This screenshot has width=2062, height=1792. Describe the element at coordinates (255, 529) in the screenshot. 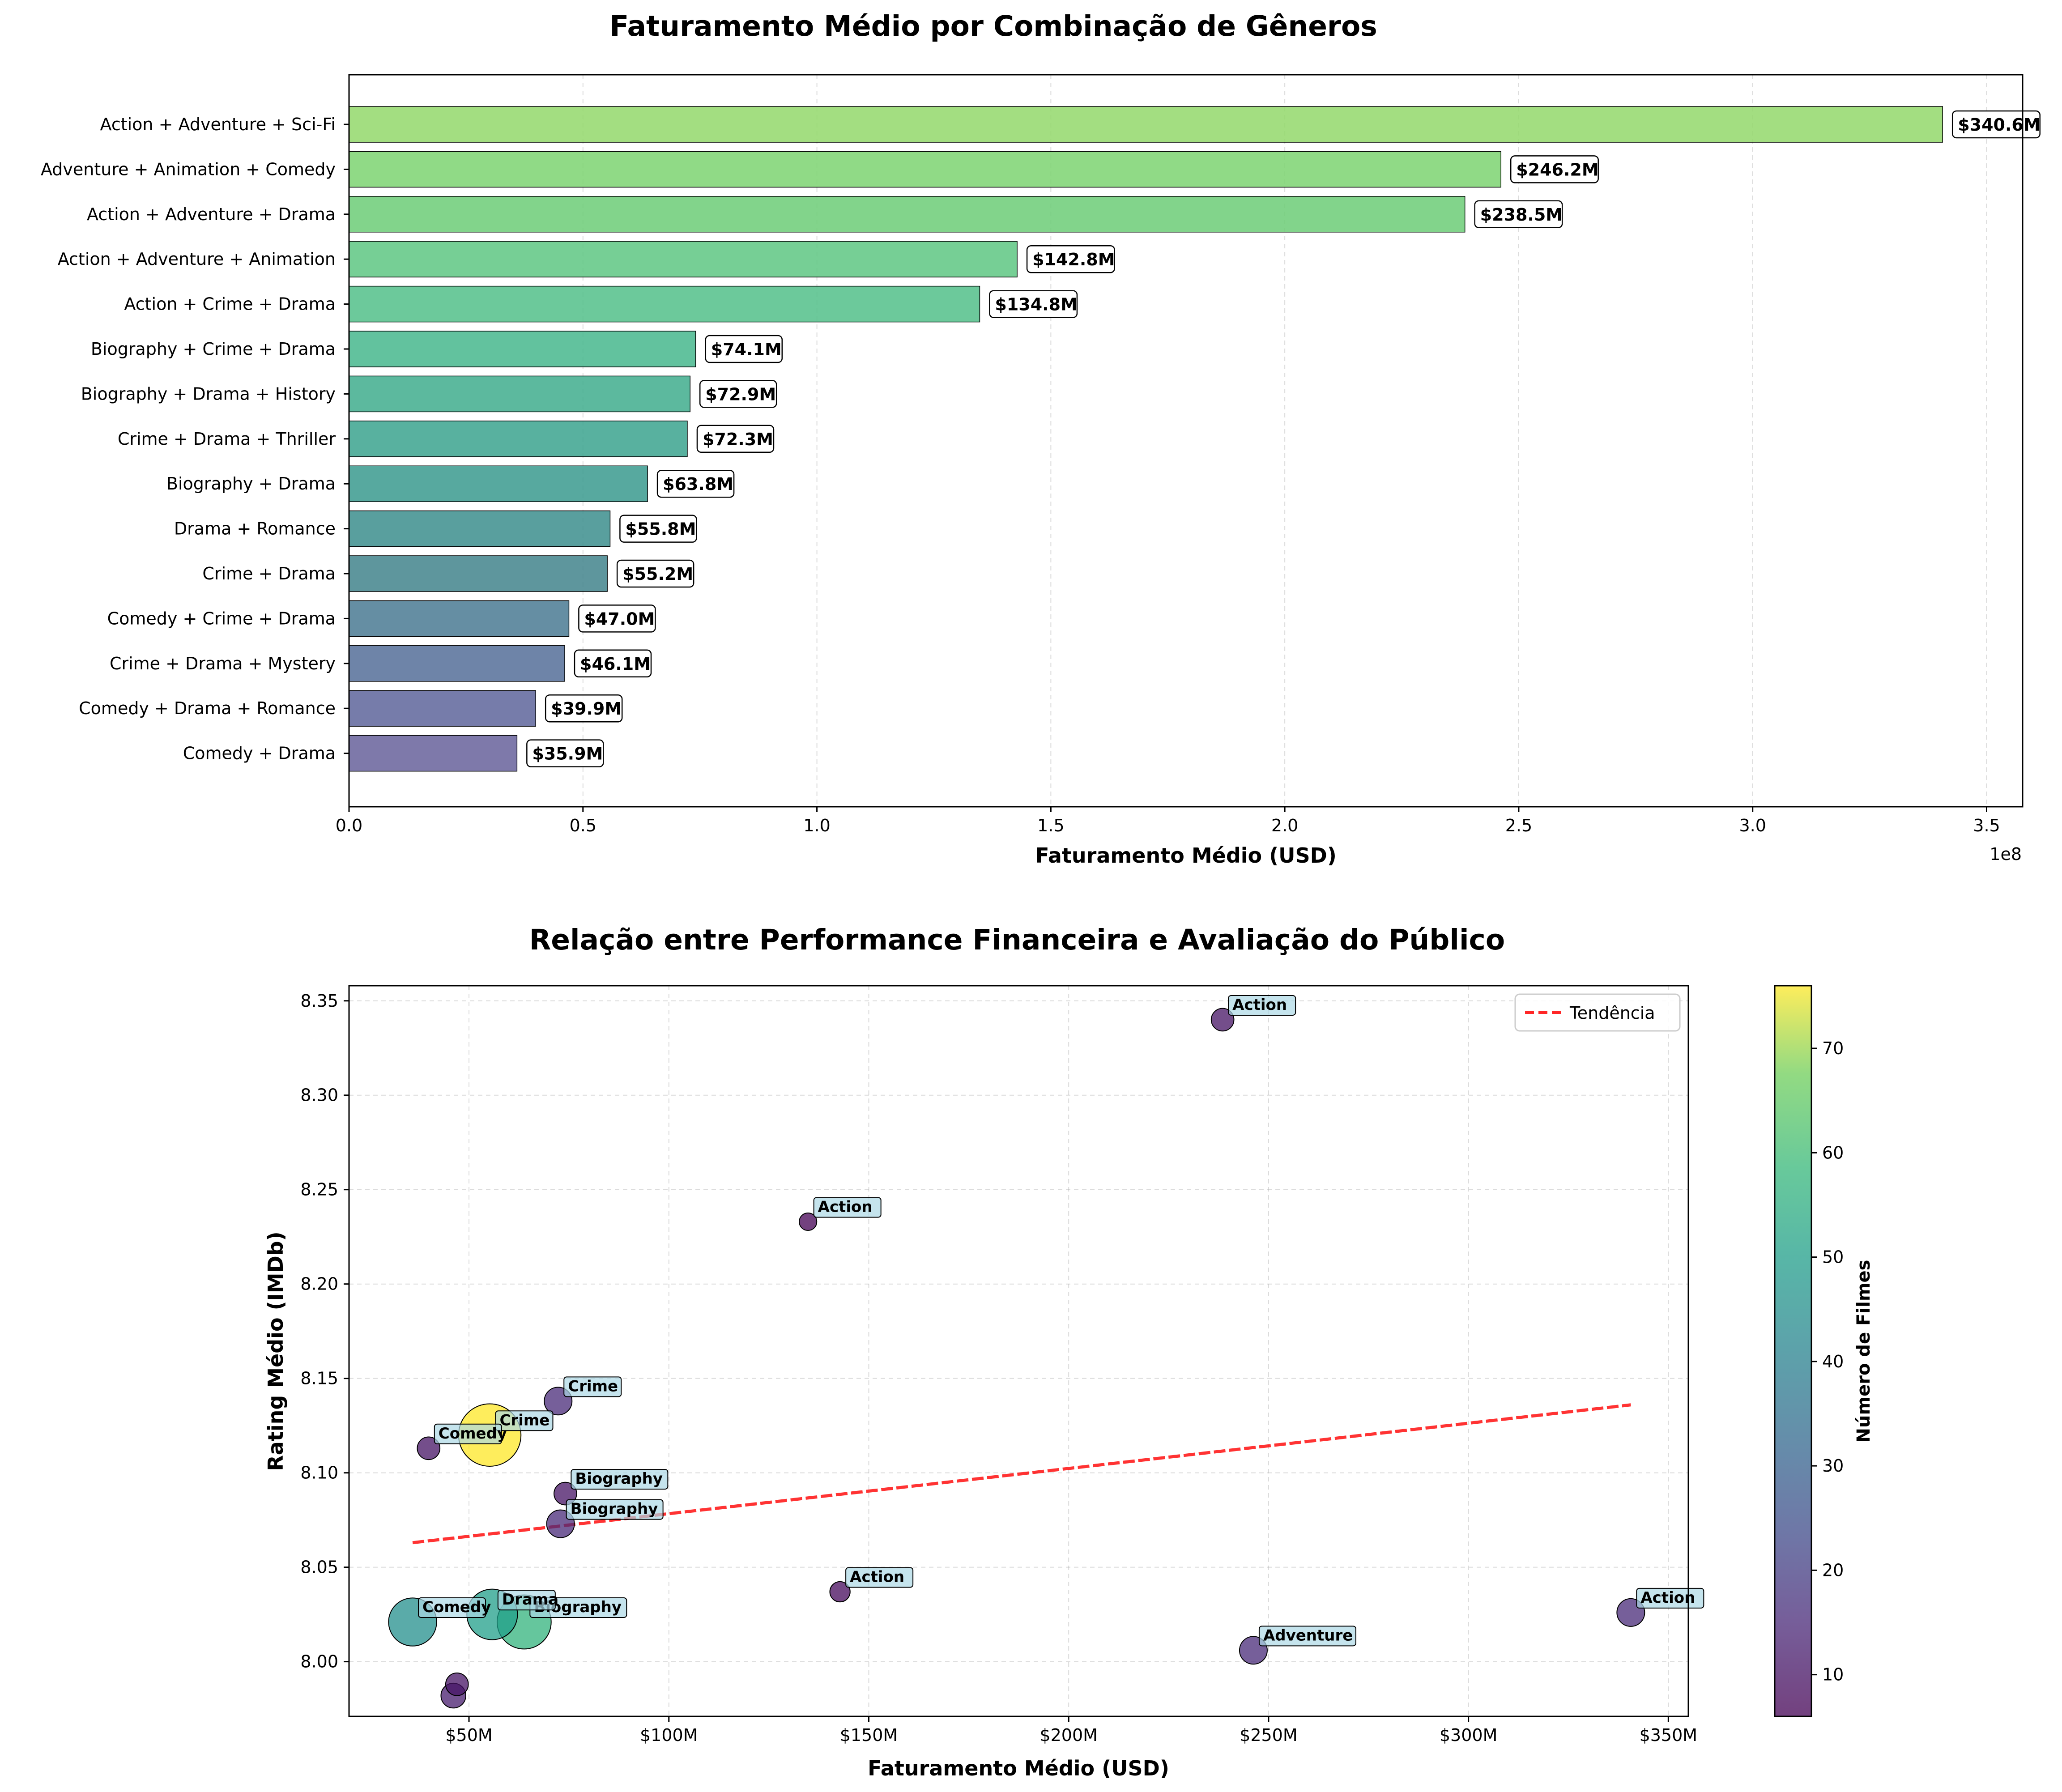

I see `category-label: Drama + Romance` at that location.